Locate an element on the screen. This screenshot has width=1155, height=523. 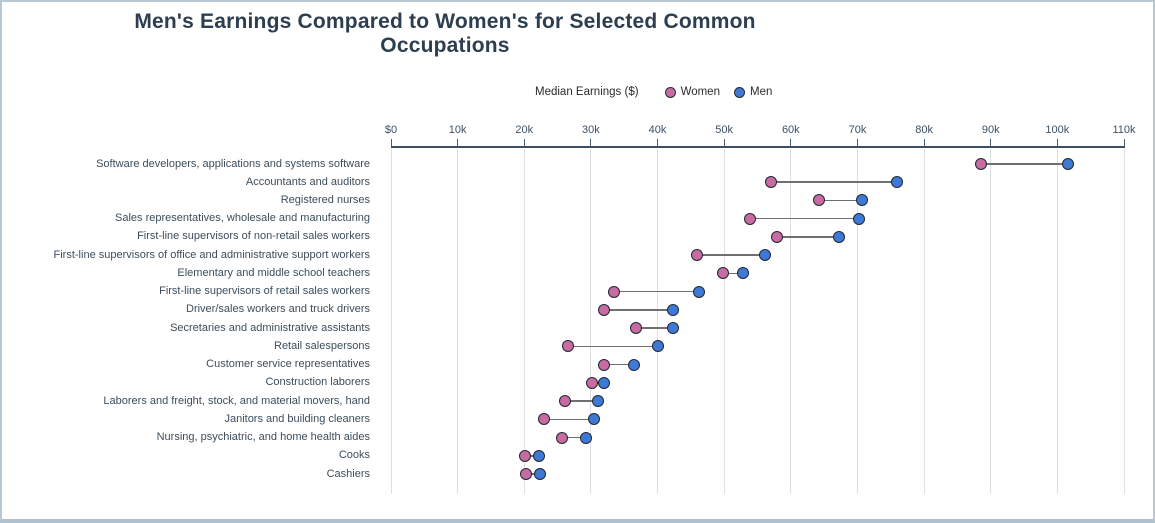
x-axis-tick-label: 50k is located at coordinates (724, 130).